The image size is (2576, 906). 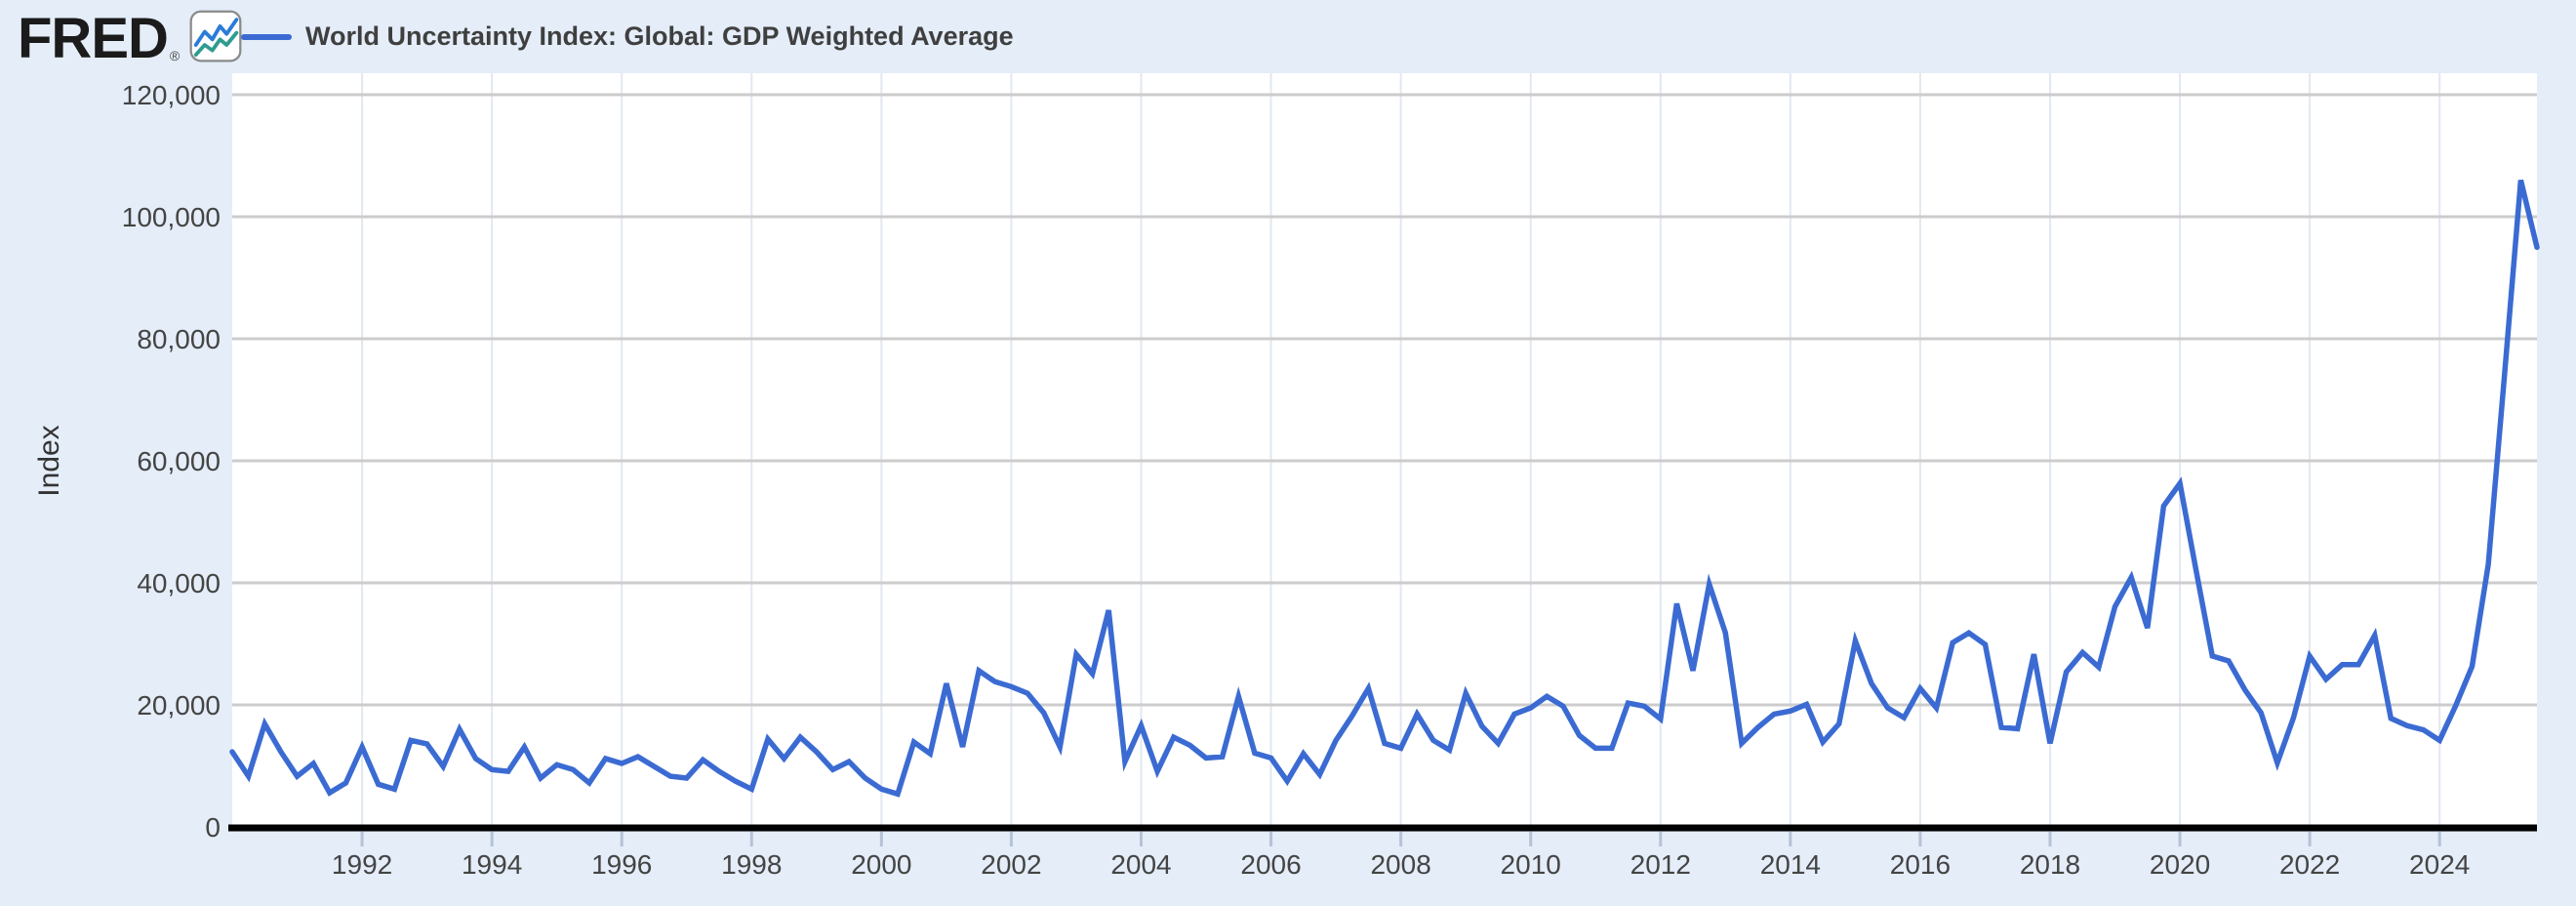 I want to click on x-tick-label: 1996, so click(x=621, y=864).